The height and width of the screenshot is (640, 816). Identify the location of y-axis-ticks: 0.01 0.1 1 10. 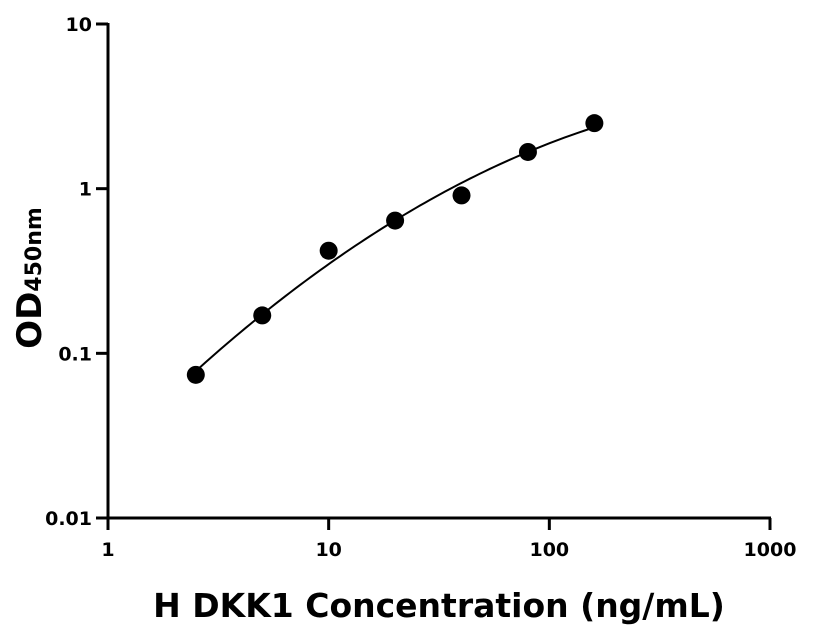
(76, 272).